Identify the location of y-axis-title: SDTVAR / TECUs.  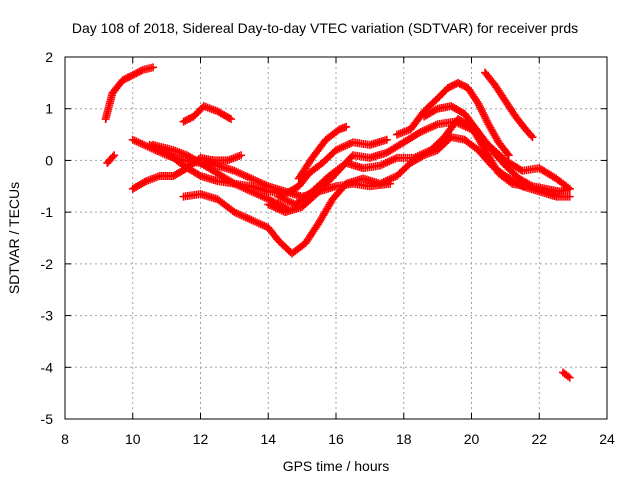
(14, 238).